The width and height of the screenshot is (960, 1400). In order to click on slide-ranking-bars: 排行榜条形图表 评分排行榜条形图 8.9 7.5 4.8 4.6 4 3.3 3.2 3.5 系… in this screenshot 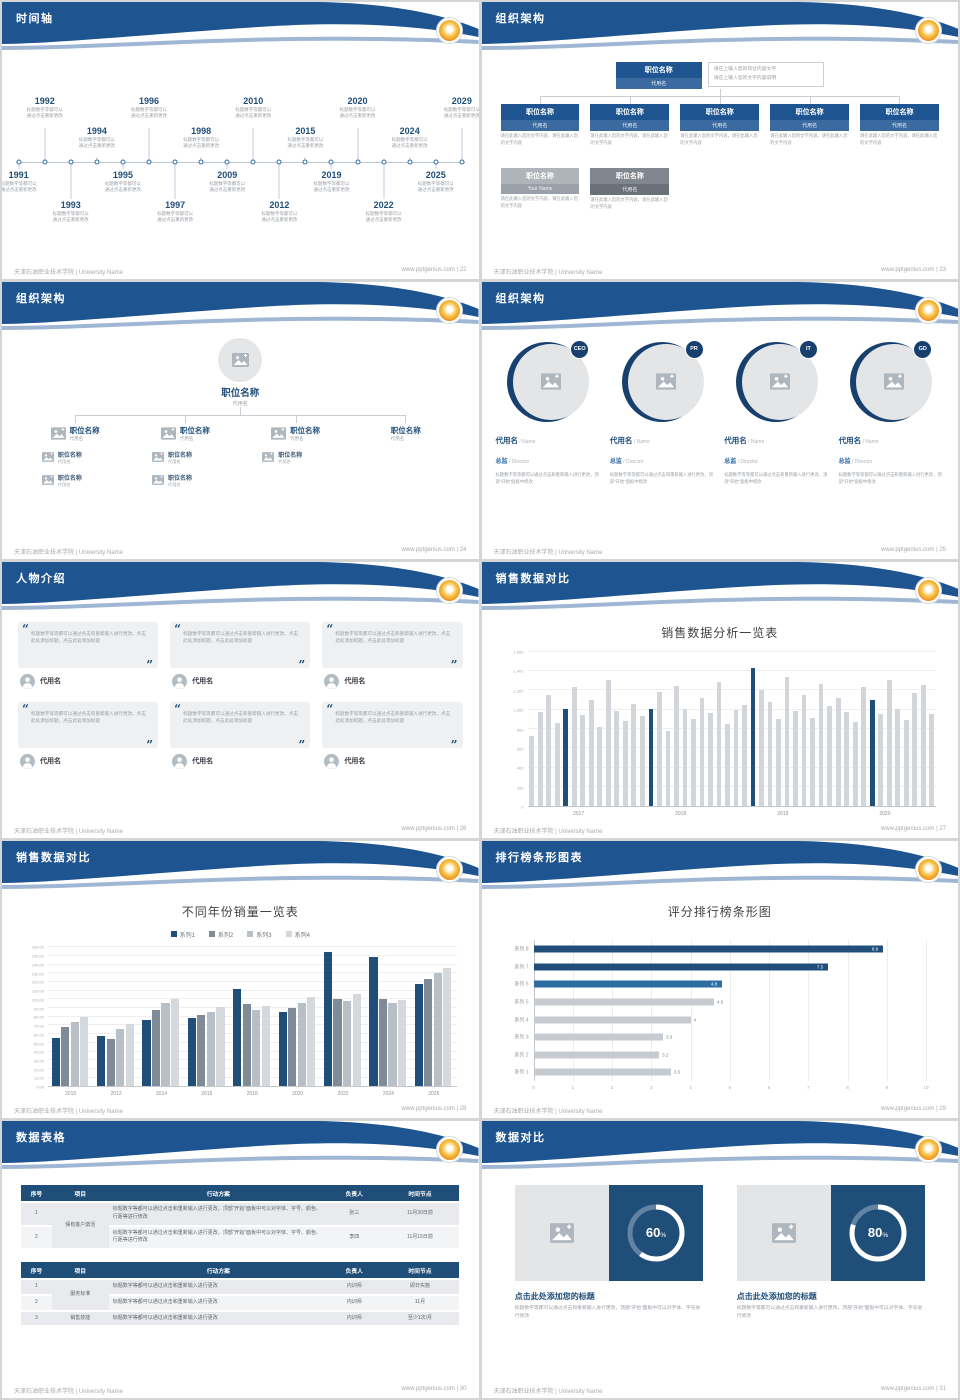, I will do `click(719, 980)`.